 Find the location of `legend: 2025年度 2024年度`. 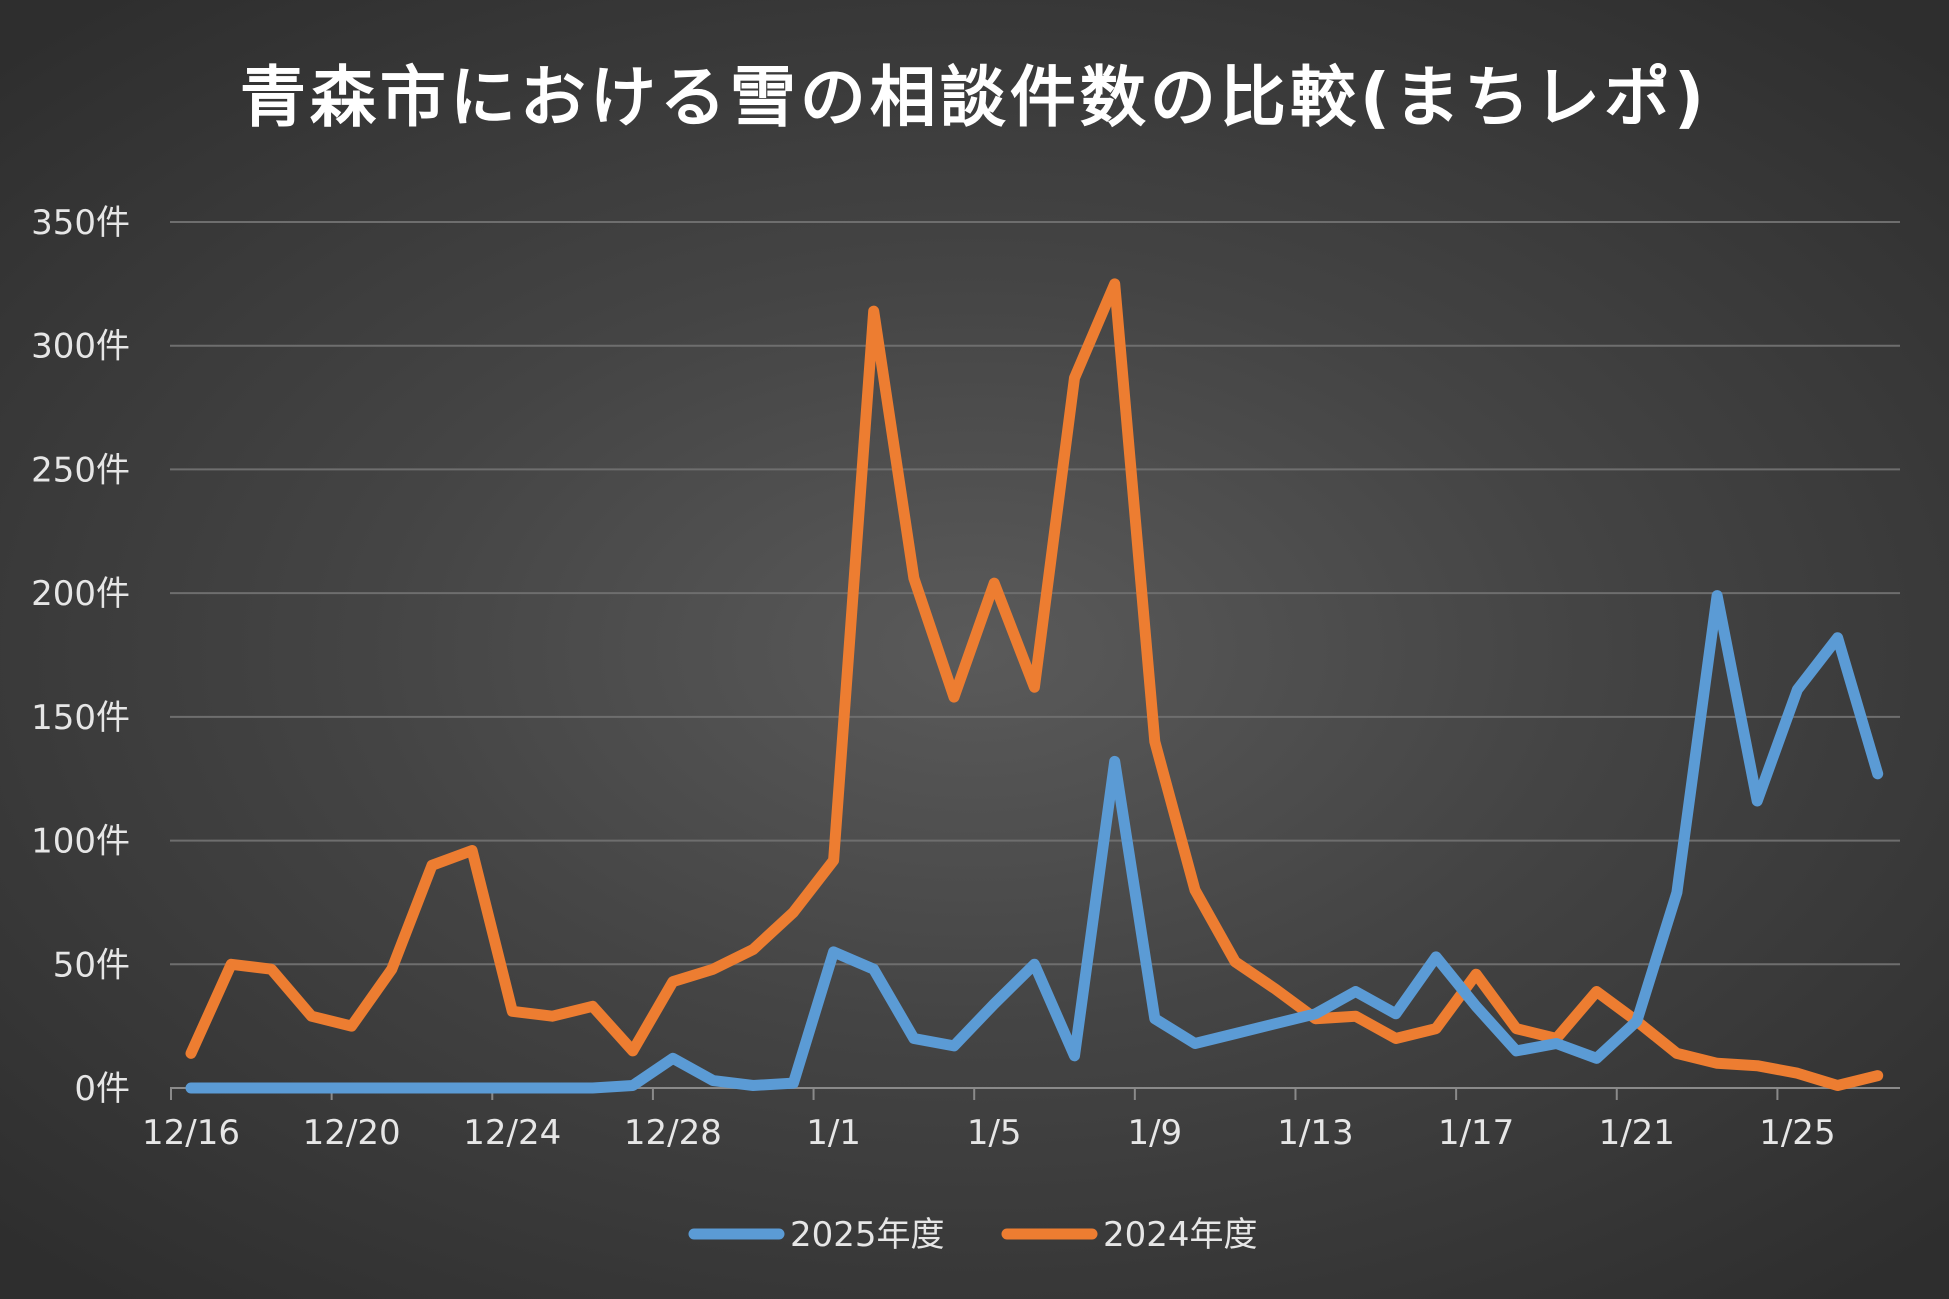

legend: 2025年度 2024年度 is located at coordinates (973, 1235).